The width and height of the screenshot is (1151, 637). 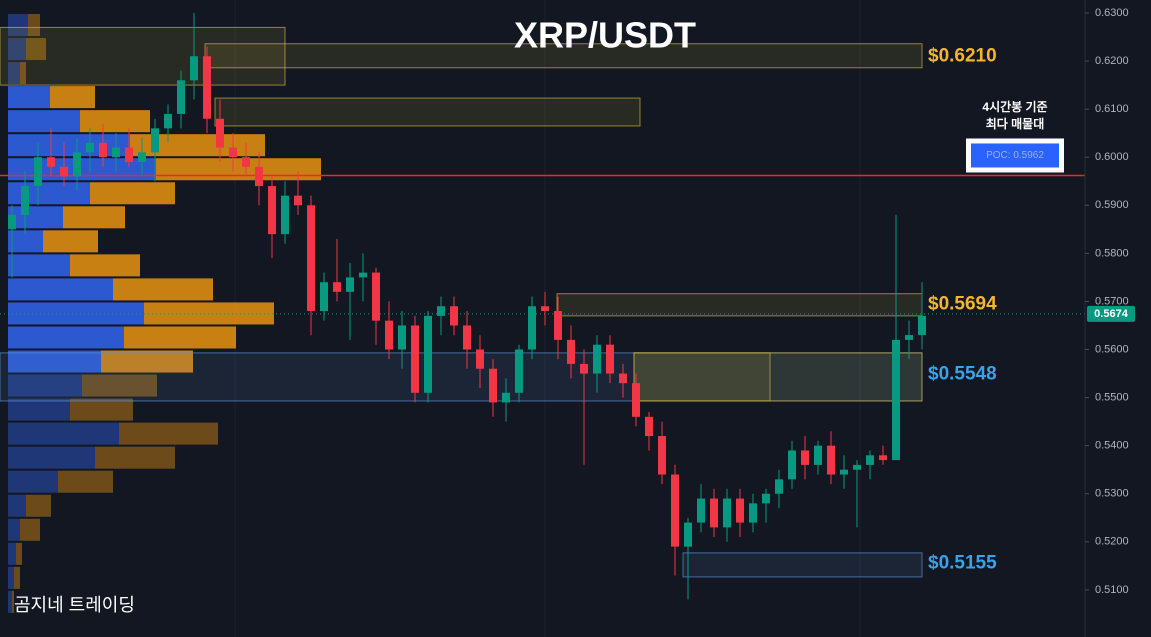 I want to click on y-tick-label: 0.5900, so click(x=1112, y=205).